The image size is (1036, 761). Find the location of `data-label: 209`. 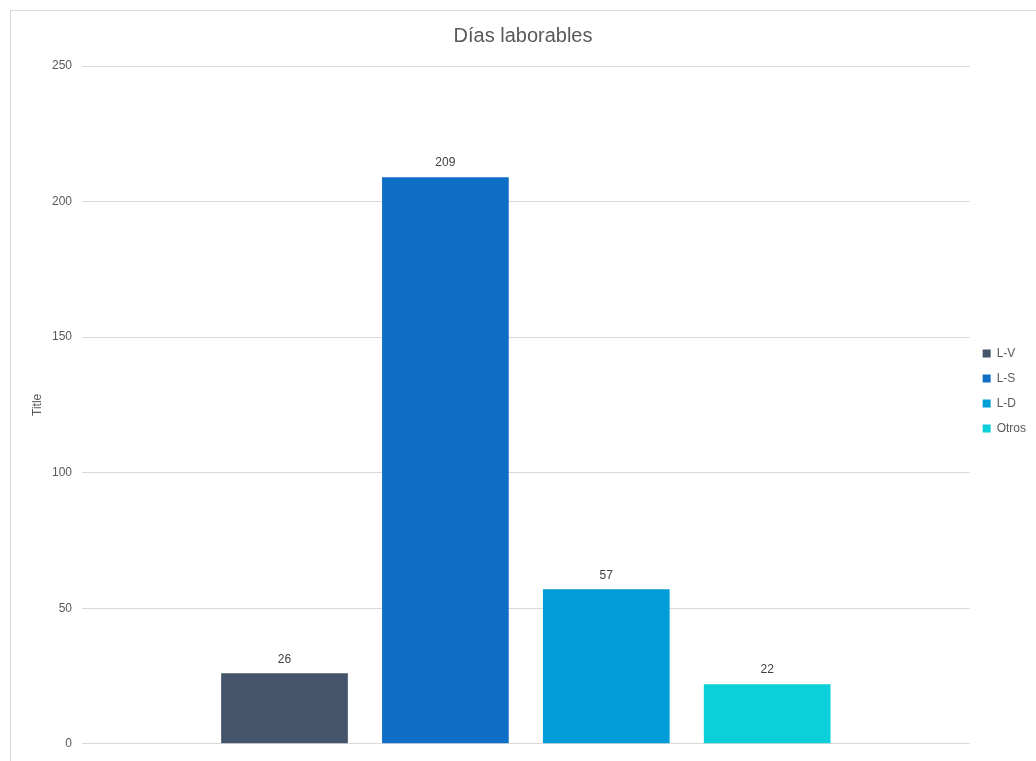

data-label: 209 is located at coordinates (445, 162).